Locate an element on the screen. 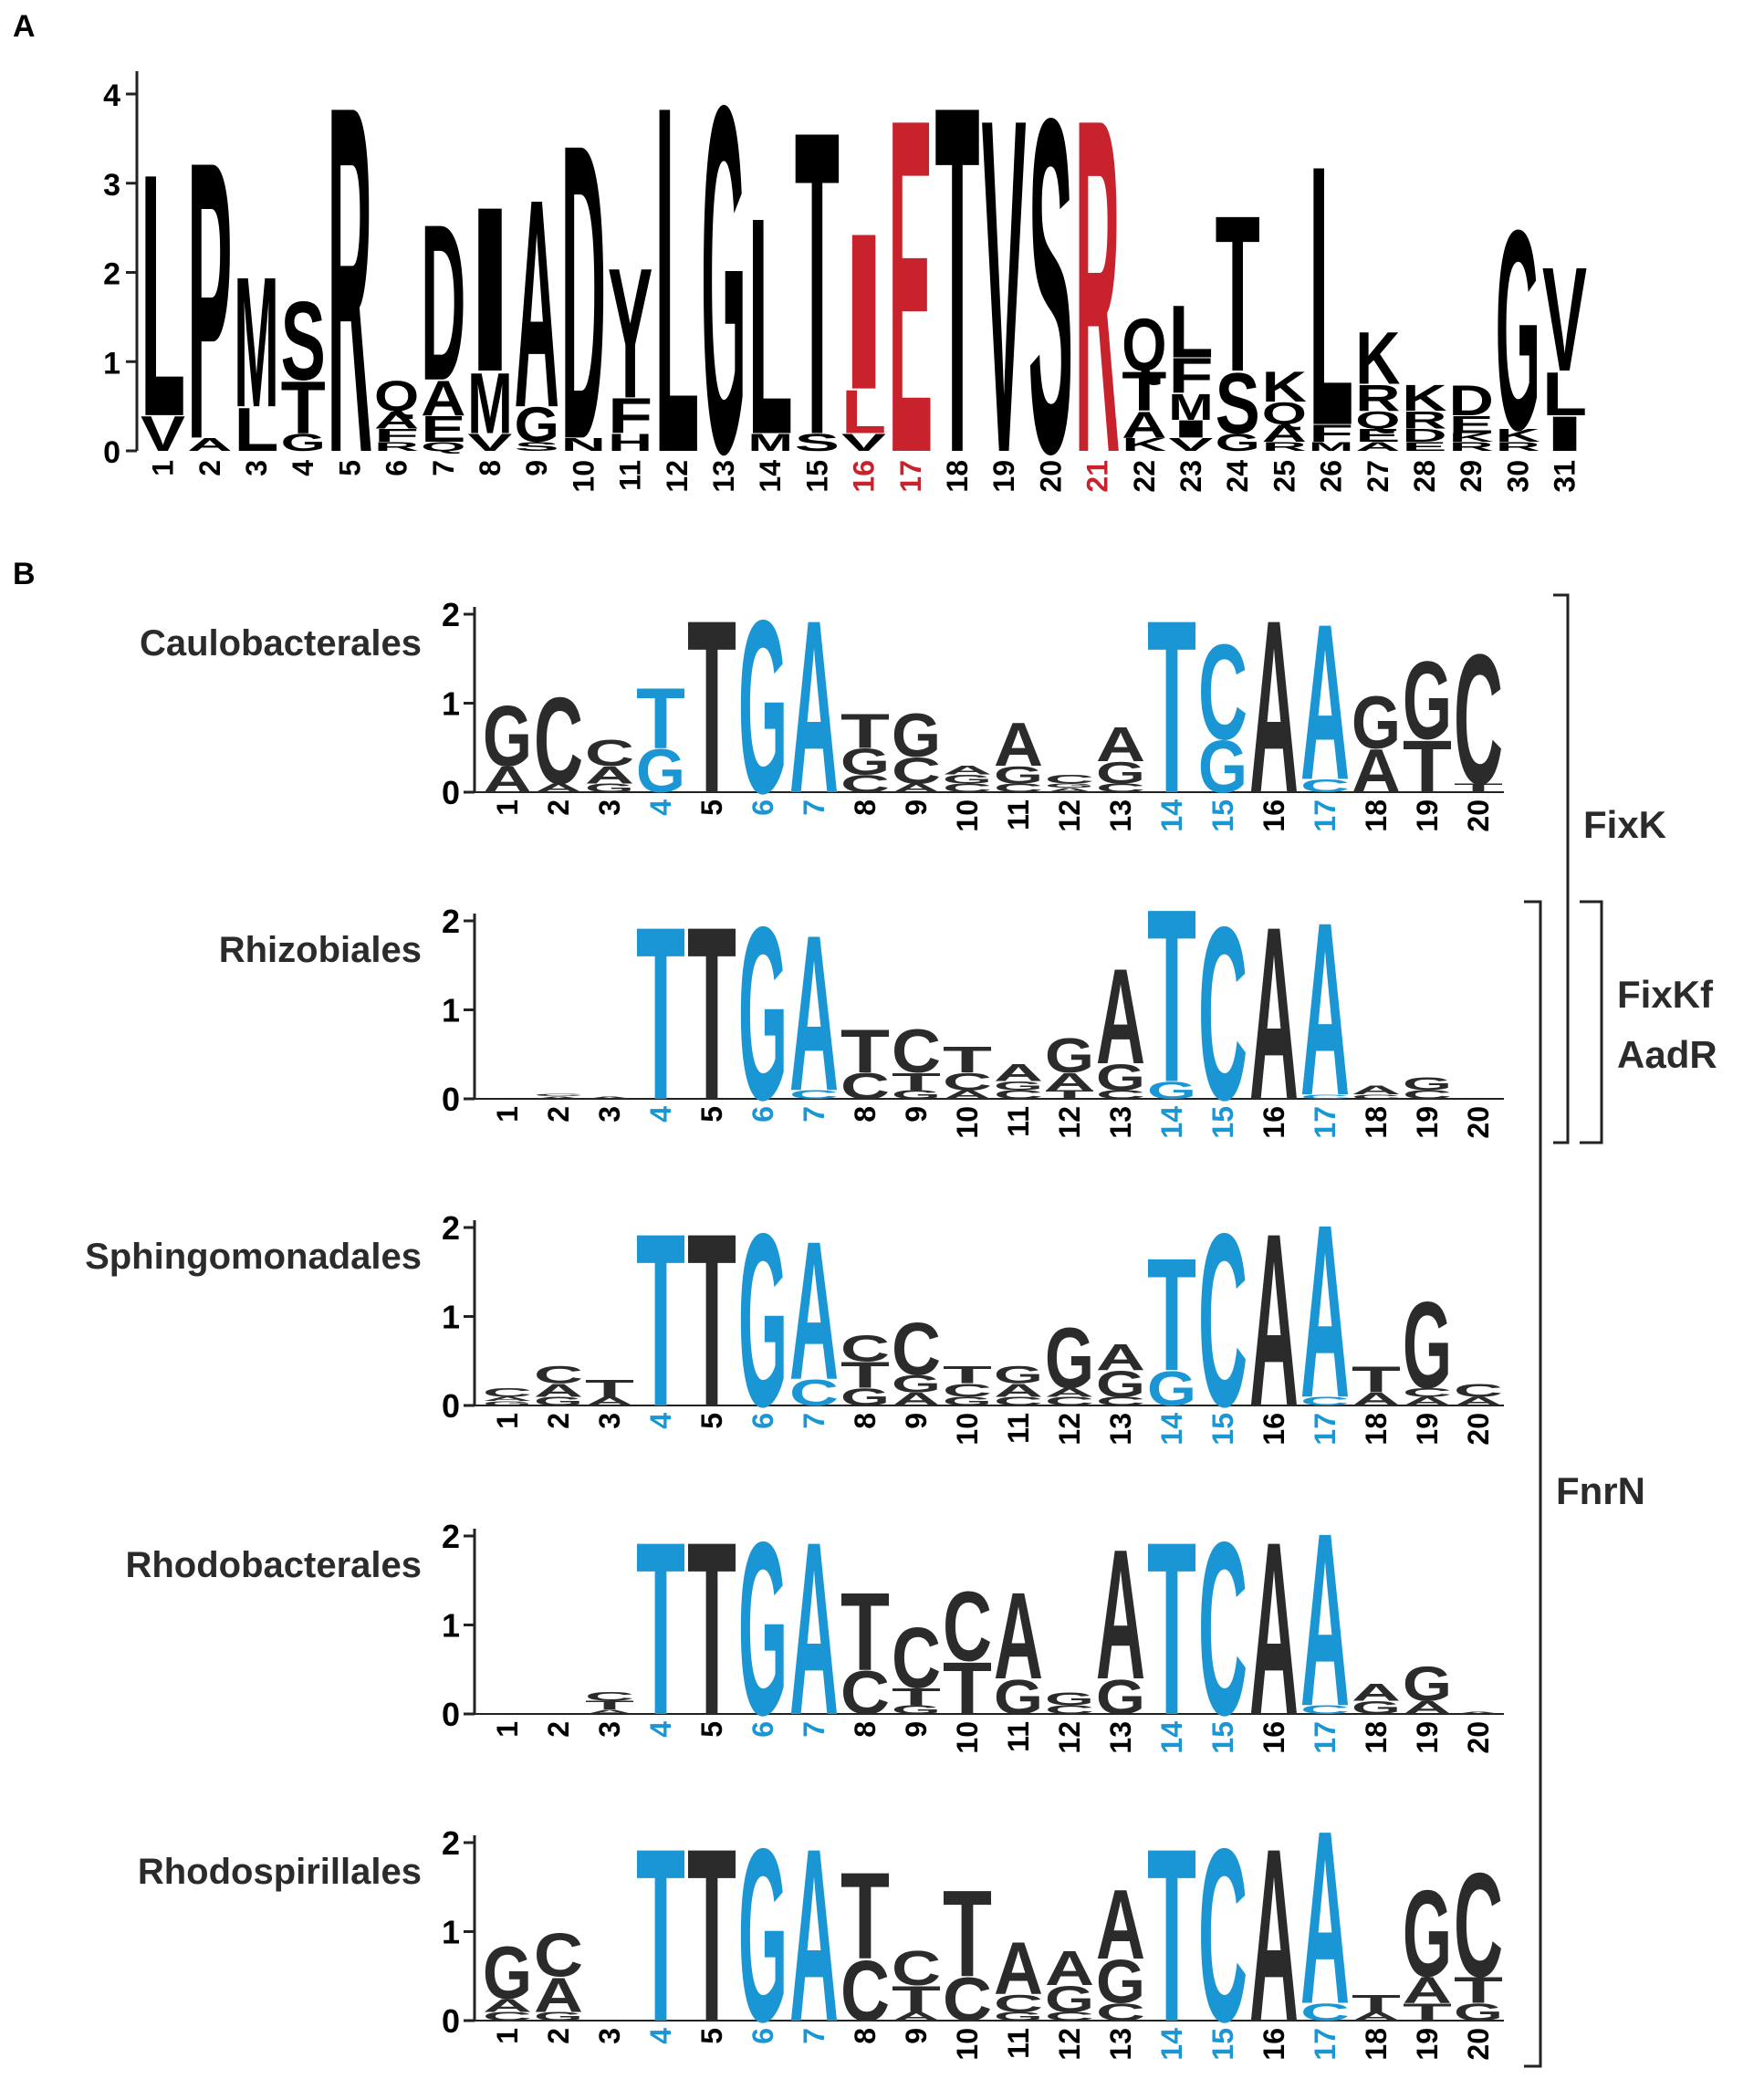 This screenshot has height=2079, width=1764. logo-letter-D: D is located at coordinates (583, 291).